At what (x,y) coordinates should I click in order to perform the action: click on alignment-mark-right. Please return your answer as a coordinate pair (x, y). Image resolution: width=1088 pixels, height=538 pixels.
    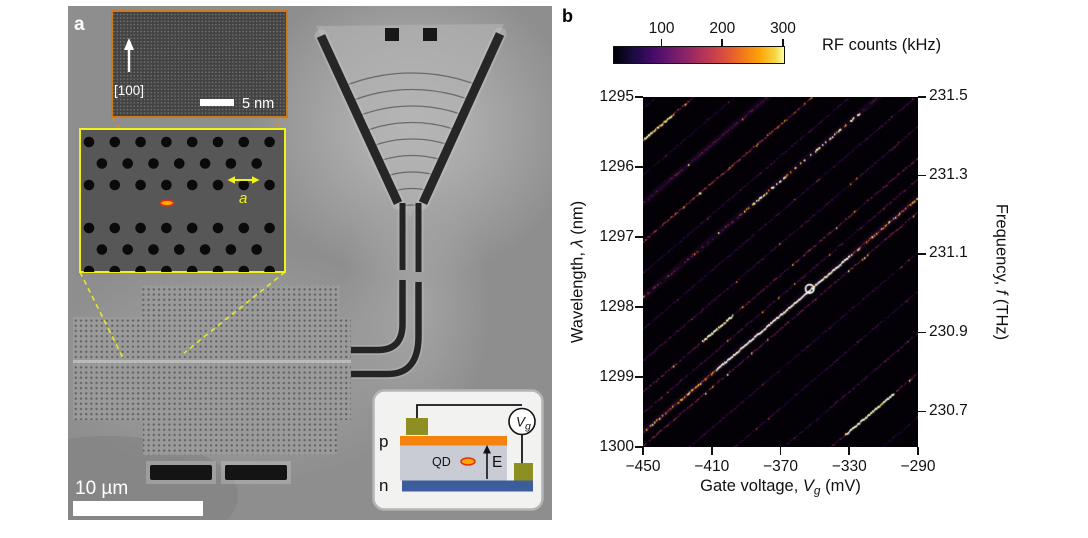
    Looking at the image, I should click on (430, 34).